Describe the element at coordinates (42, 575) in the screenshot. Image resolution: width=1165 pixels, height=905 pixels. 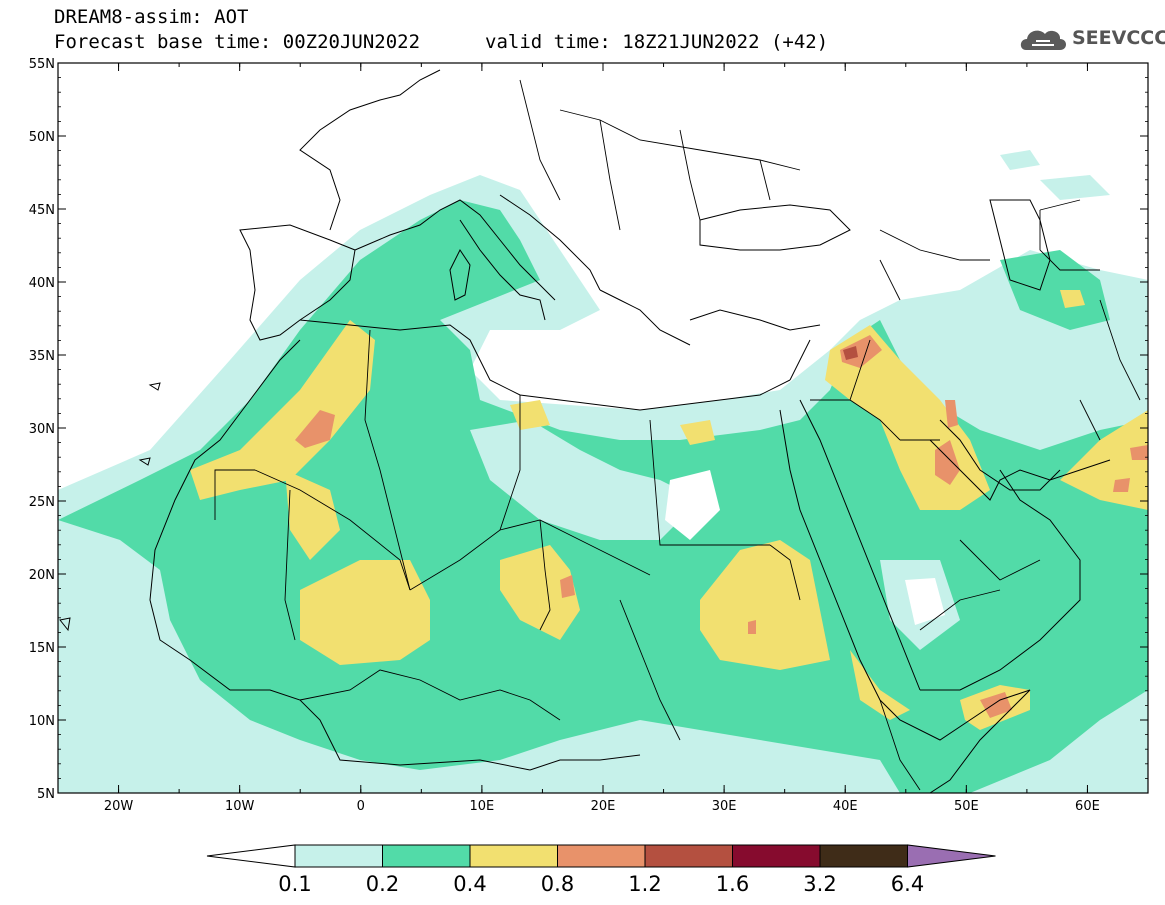
I see `lat-tick-label: 20N` at that location.